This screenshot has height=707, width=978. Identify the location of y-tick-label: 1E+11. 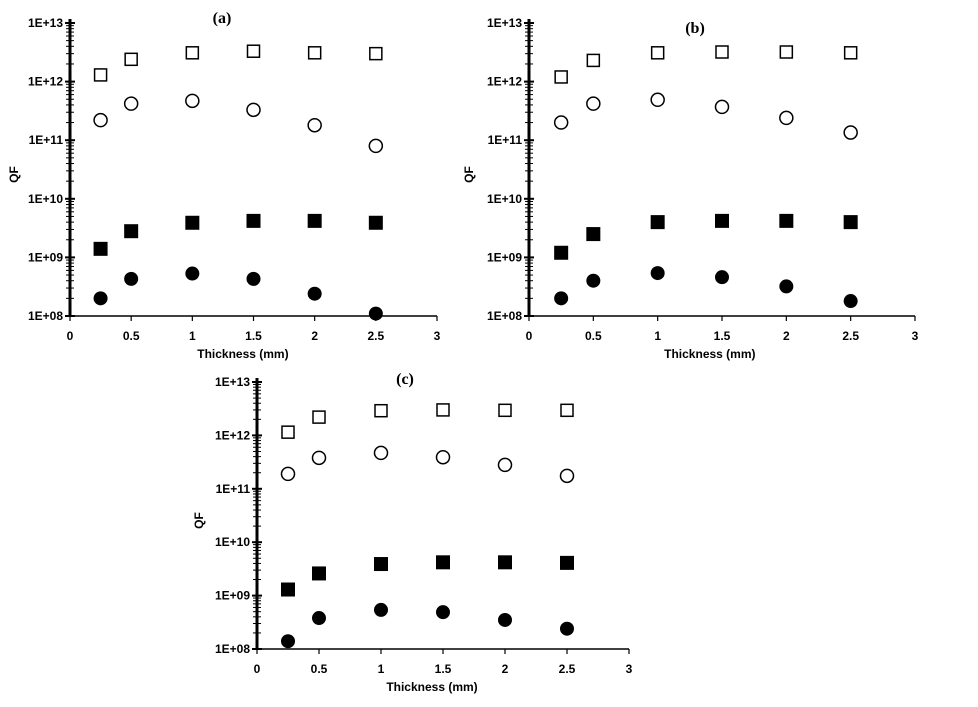
(505, 140).